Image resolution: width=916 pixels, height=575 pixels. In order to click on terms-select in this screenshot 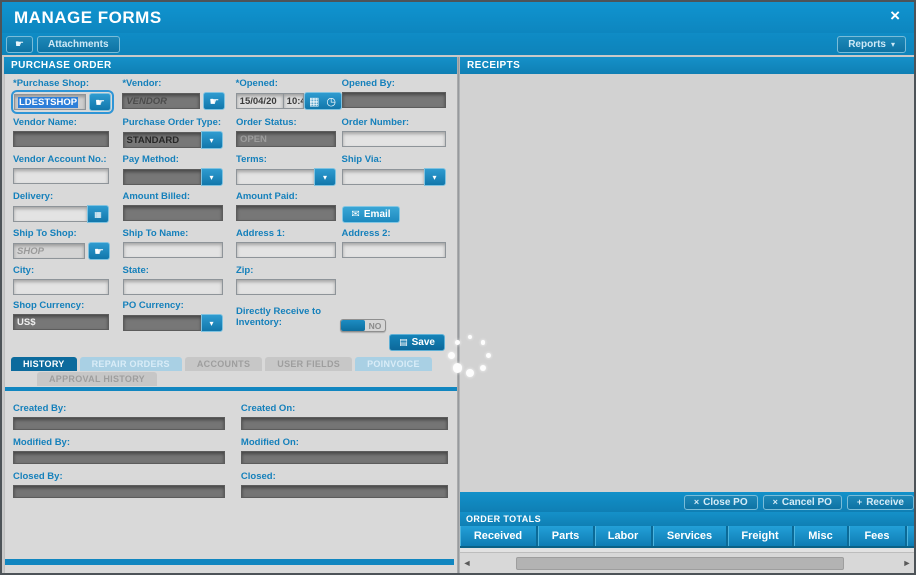, I will do `click(274, 177)`.